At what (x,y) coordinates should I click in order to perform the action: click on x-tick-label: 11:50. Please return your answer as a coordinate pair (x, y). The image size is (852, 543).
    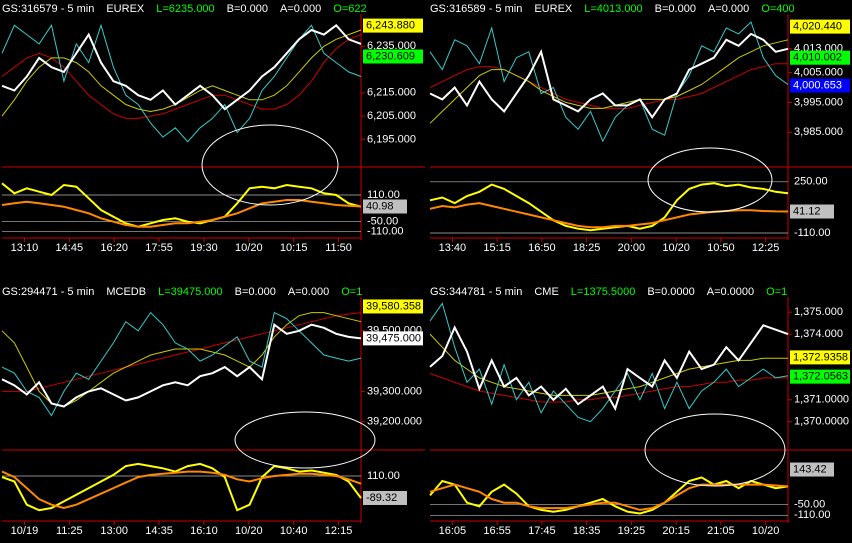
    Looking at the image, I should click on (338, 248).